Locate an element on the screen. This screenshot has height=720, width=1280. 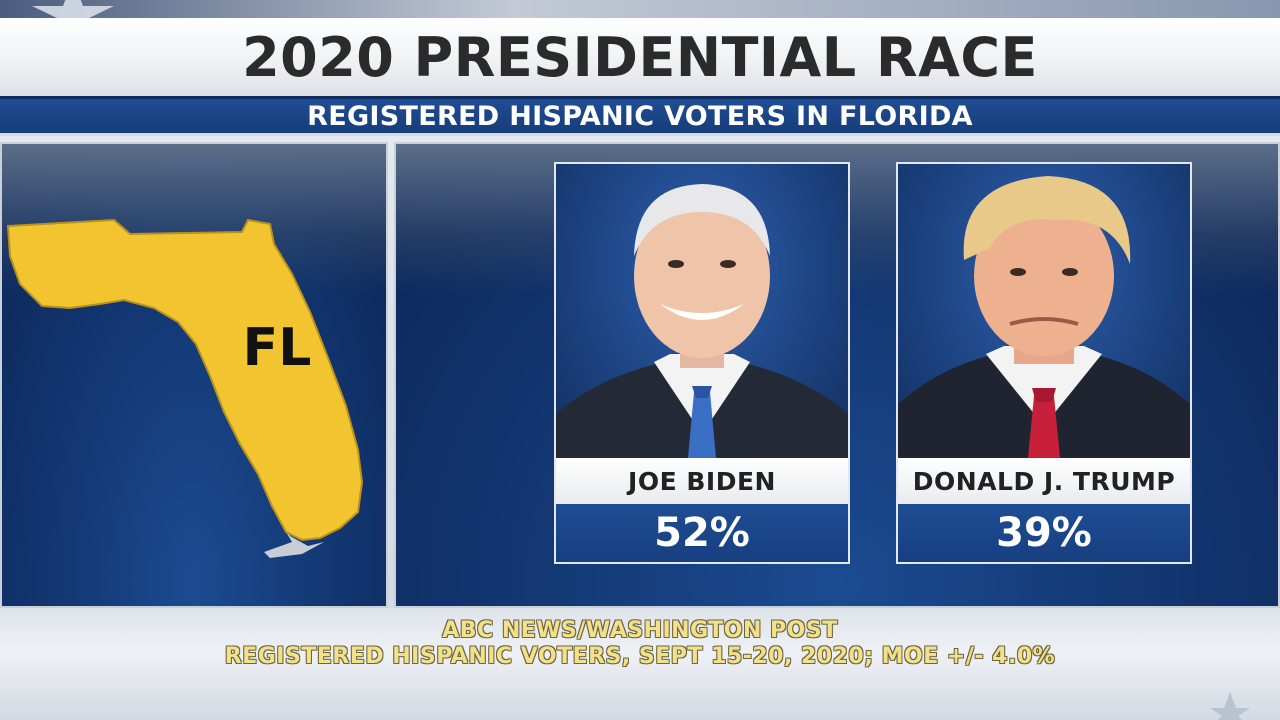
star-icon is located at coordinates (73, 11).